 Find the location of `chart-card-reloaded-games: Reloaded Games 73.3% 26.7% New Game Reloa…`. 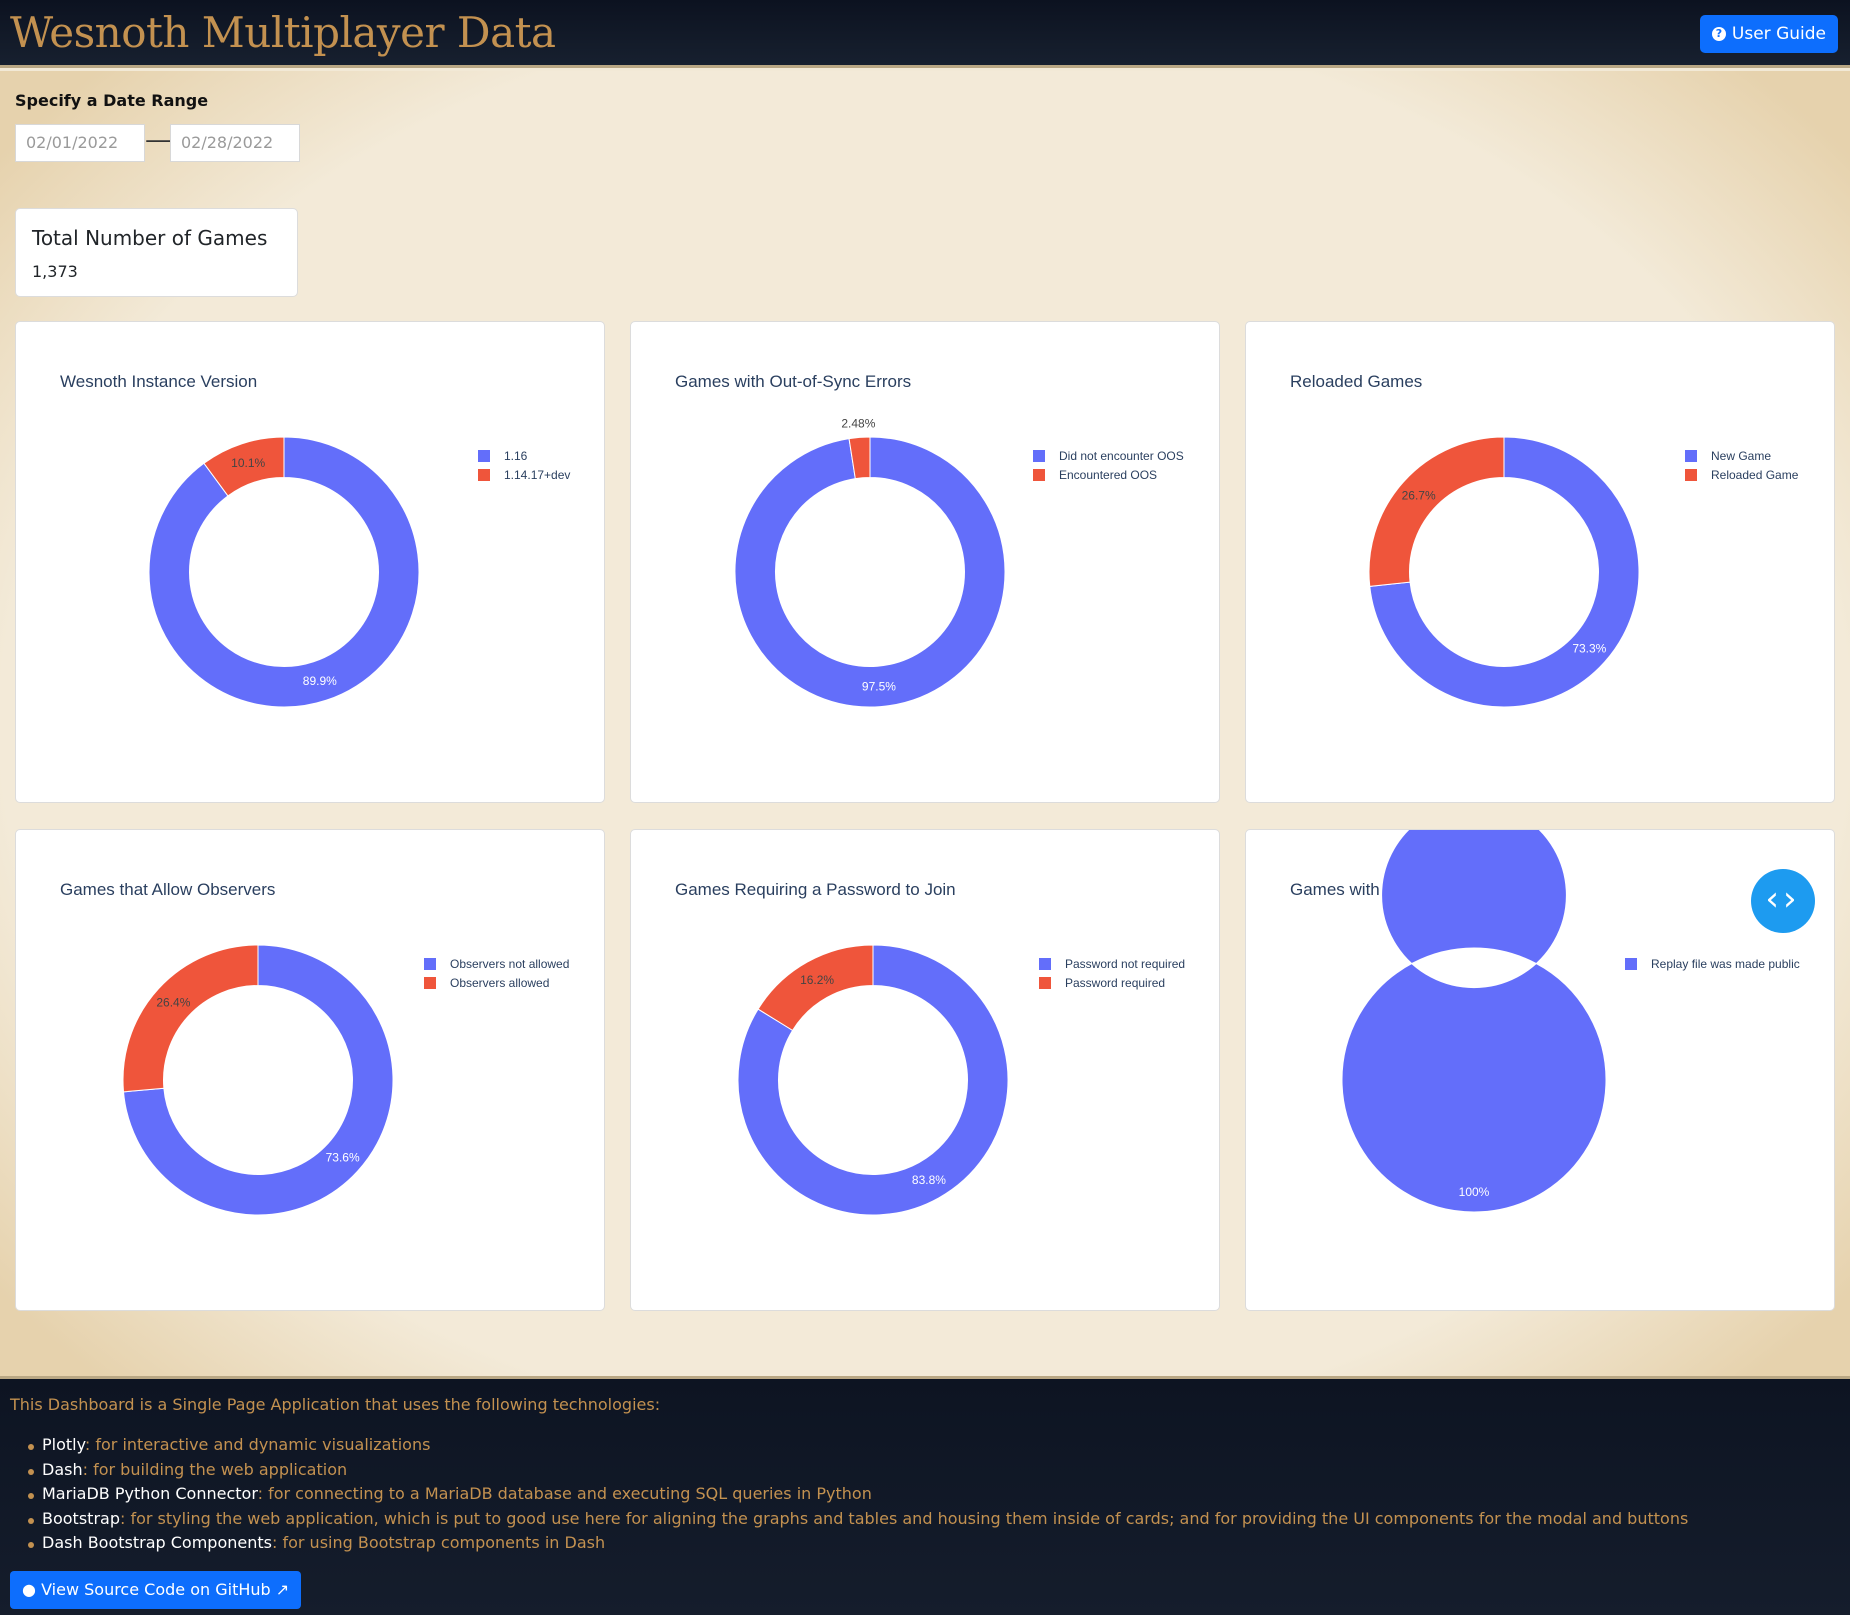

chart-card-reloaded-games: Reloaded Games 73.3% 26.7% New Game Reloa… is located at coordinates (1540, 562).